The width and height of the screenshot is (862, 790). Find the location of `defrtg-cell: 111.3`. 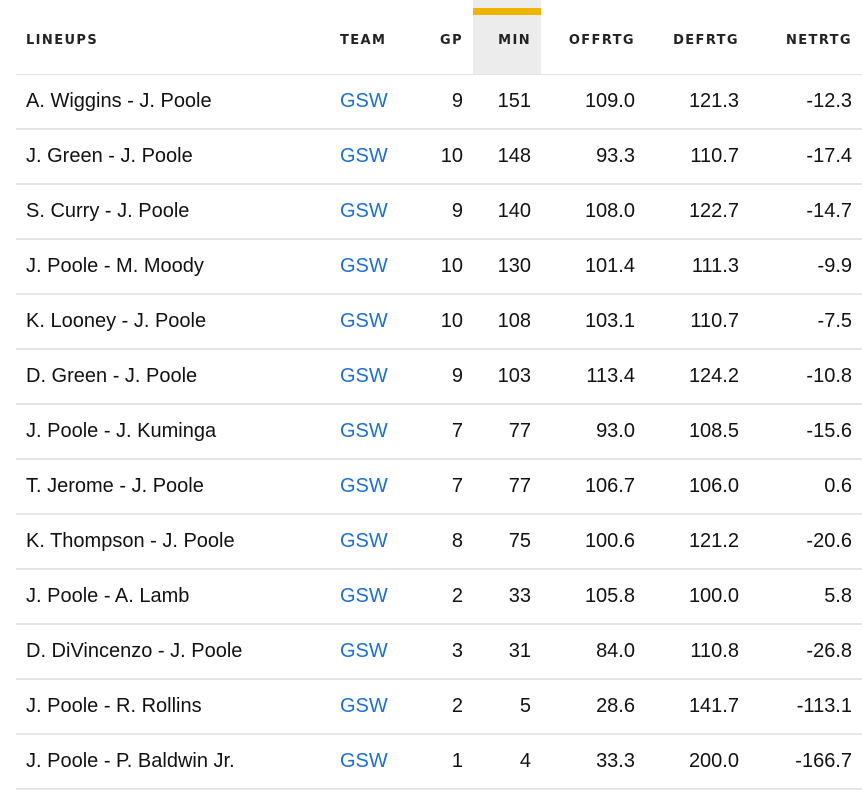

defrtg-cell: 111.3 is located at coordinates (697, 267).